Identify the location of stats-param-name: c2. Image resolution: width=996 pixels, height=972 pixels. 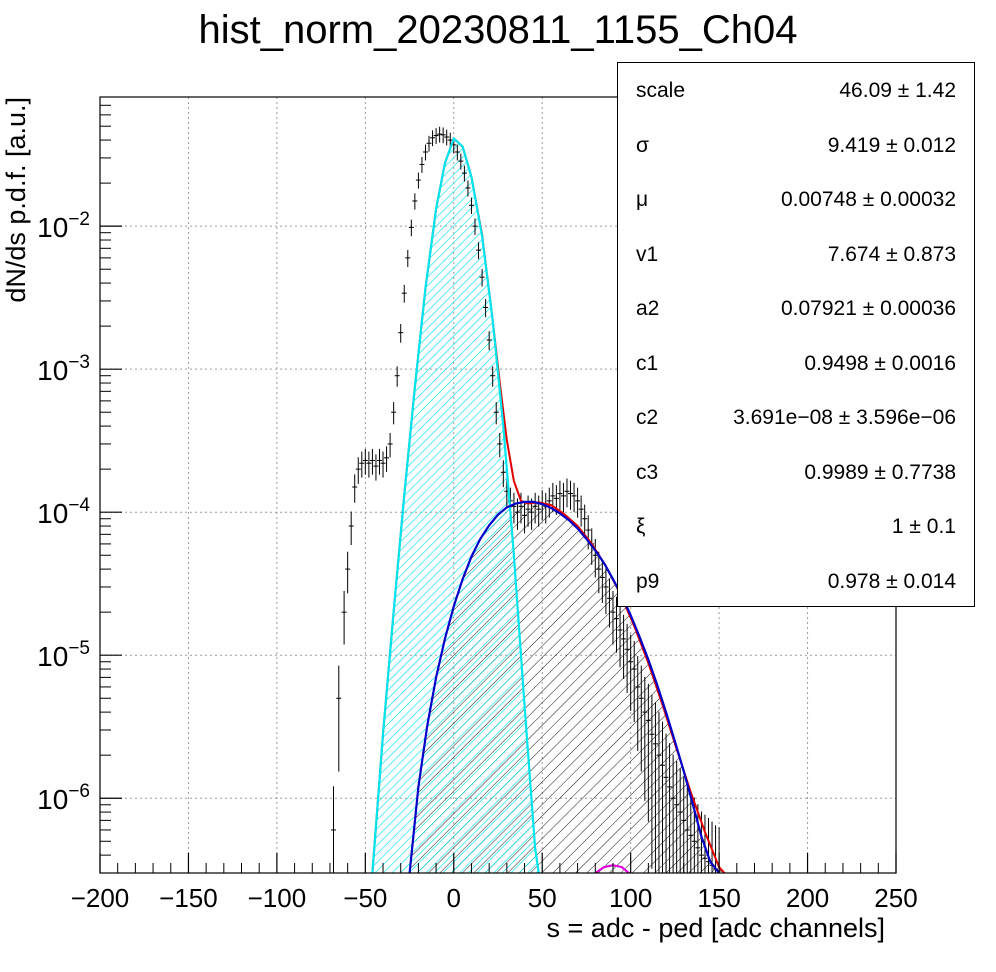
(647, 417).